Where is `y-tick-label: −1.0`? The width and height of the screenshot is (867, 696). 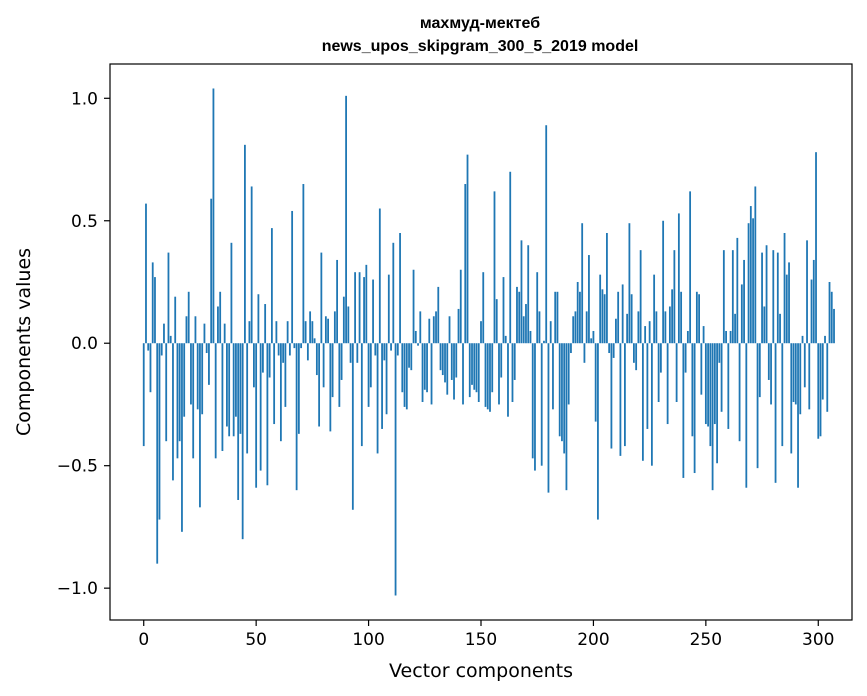 y-tick-label: −1.0 is located at coordinates (77, 589).